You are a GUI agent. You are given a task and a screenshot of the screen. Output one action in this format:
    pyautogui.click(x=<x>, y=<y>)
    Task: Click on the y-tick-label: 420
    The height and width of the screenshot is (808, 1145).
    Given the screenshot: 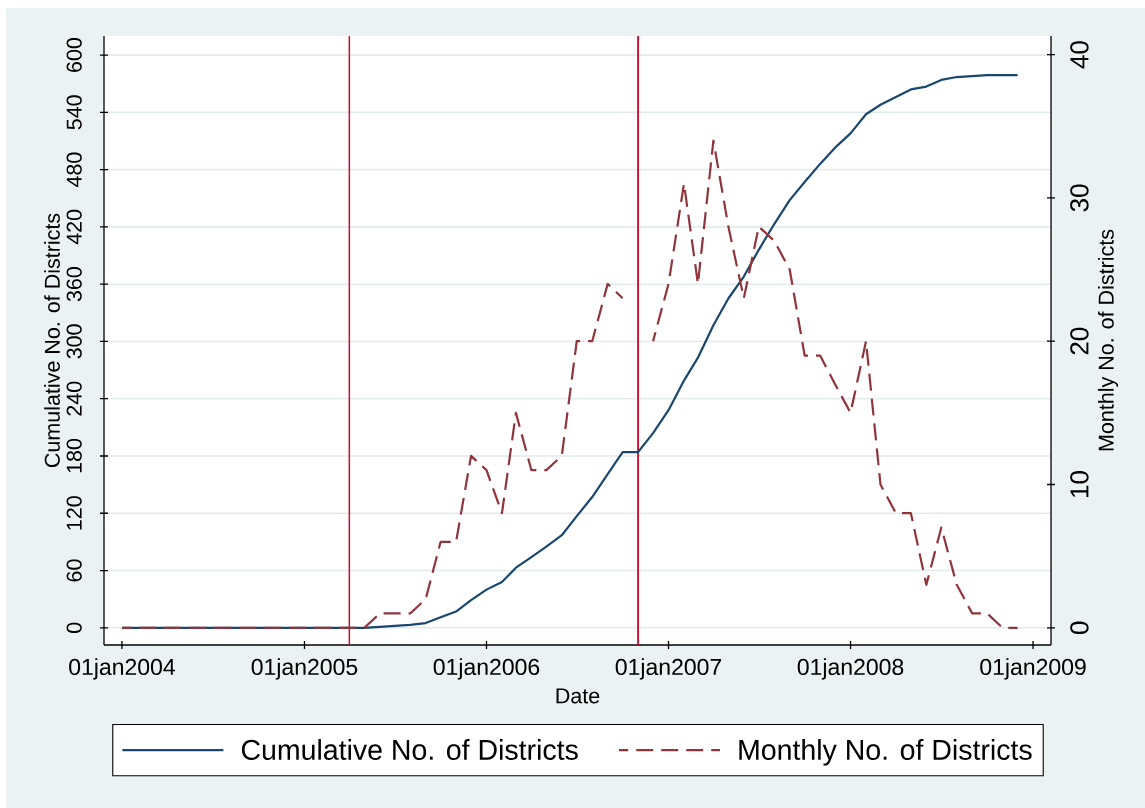 What is the action you would take?
    pyautogui.click(x=74, y=227)
    